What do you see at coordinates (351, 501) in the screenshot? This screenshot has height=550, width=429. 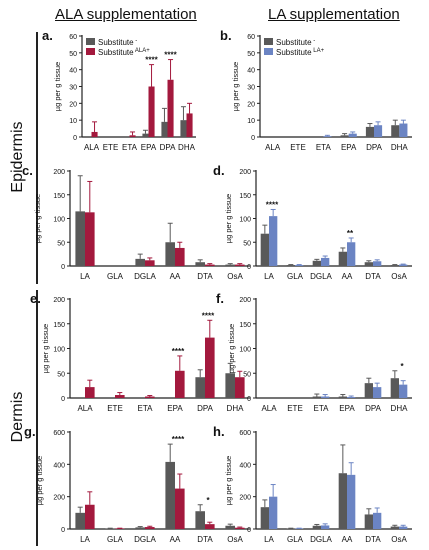 I see `bar-h-AA-s1` at bounding box center [351, 501].